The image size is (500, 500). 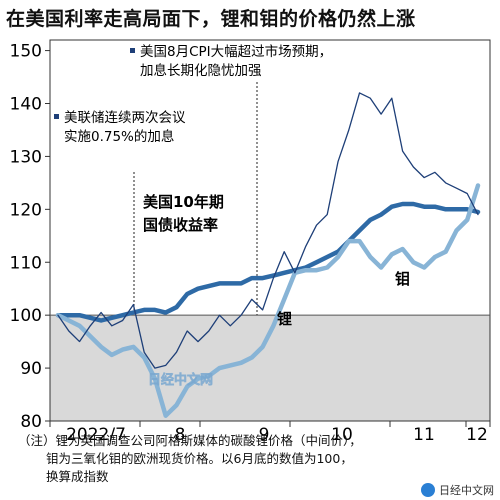 What do you see at coordinates (428, 490) in the screenshot?
I see `brand-logo-icon` at bounding box center [428, 490].